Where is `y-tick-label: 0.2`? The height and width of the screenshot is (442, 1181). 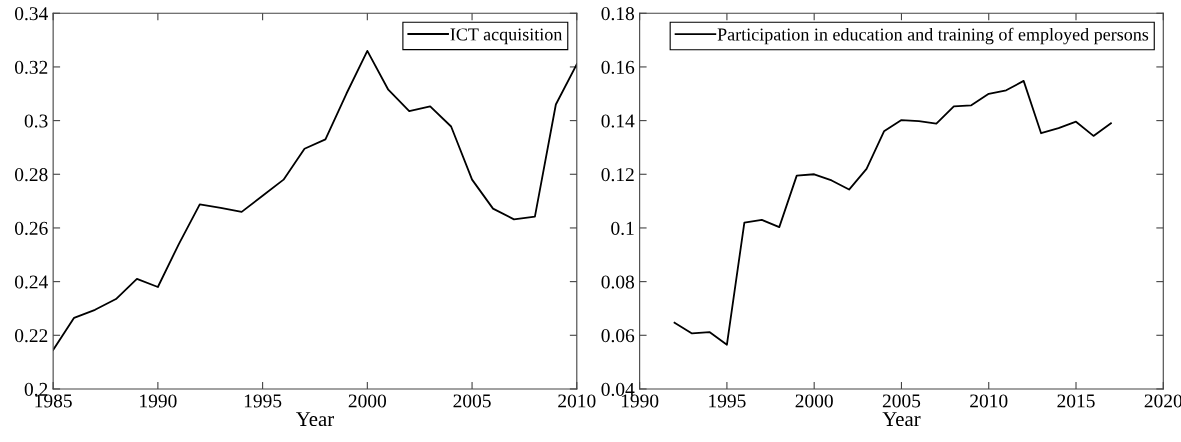 y-tick-label: 0.2 is located at coordinates (36, 389).